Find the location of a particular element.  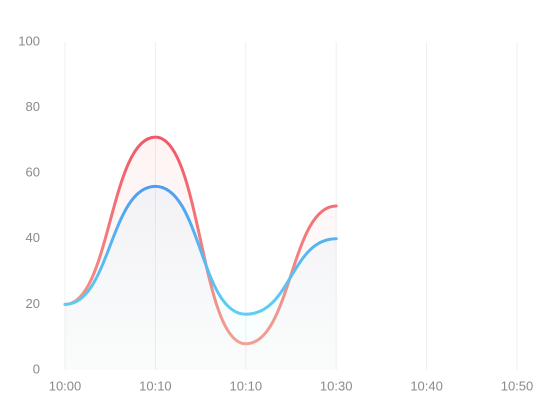

x-tick-label: 10:40 is located at coordinates (426, 385).